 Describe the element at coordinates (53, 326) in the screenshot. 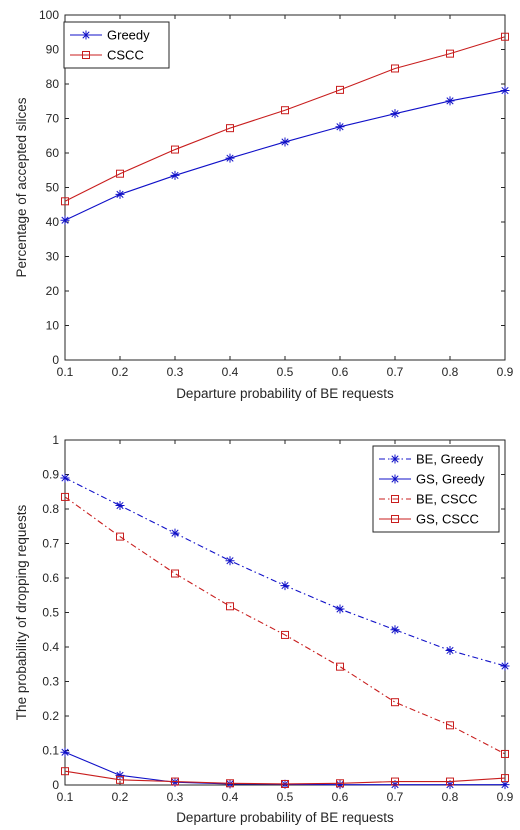

I see `y-tick-label: 10` at that location.